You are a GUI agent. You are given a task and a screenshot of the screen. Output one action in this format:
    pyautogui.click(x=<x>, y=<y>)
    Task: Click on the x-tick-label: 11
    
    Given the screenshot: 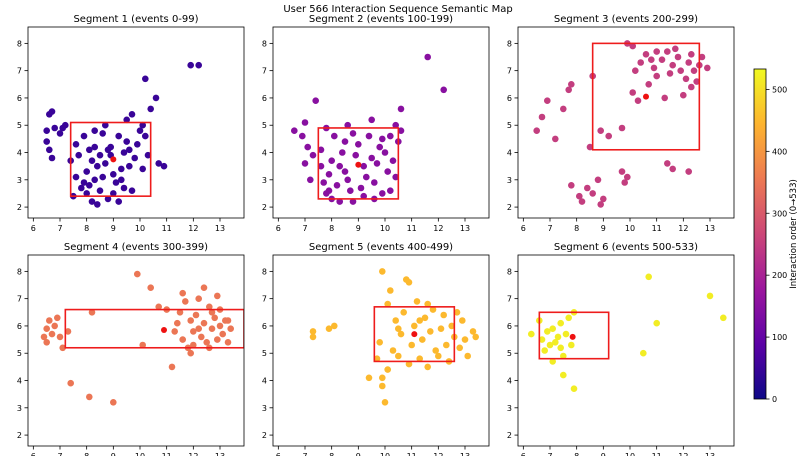 What is the action you would take?
    pyautogui.click(x=657, y=454)
    